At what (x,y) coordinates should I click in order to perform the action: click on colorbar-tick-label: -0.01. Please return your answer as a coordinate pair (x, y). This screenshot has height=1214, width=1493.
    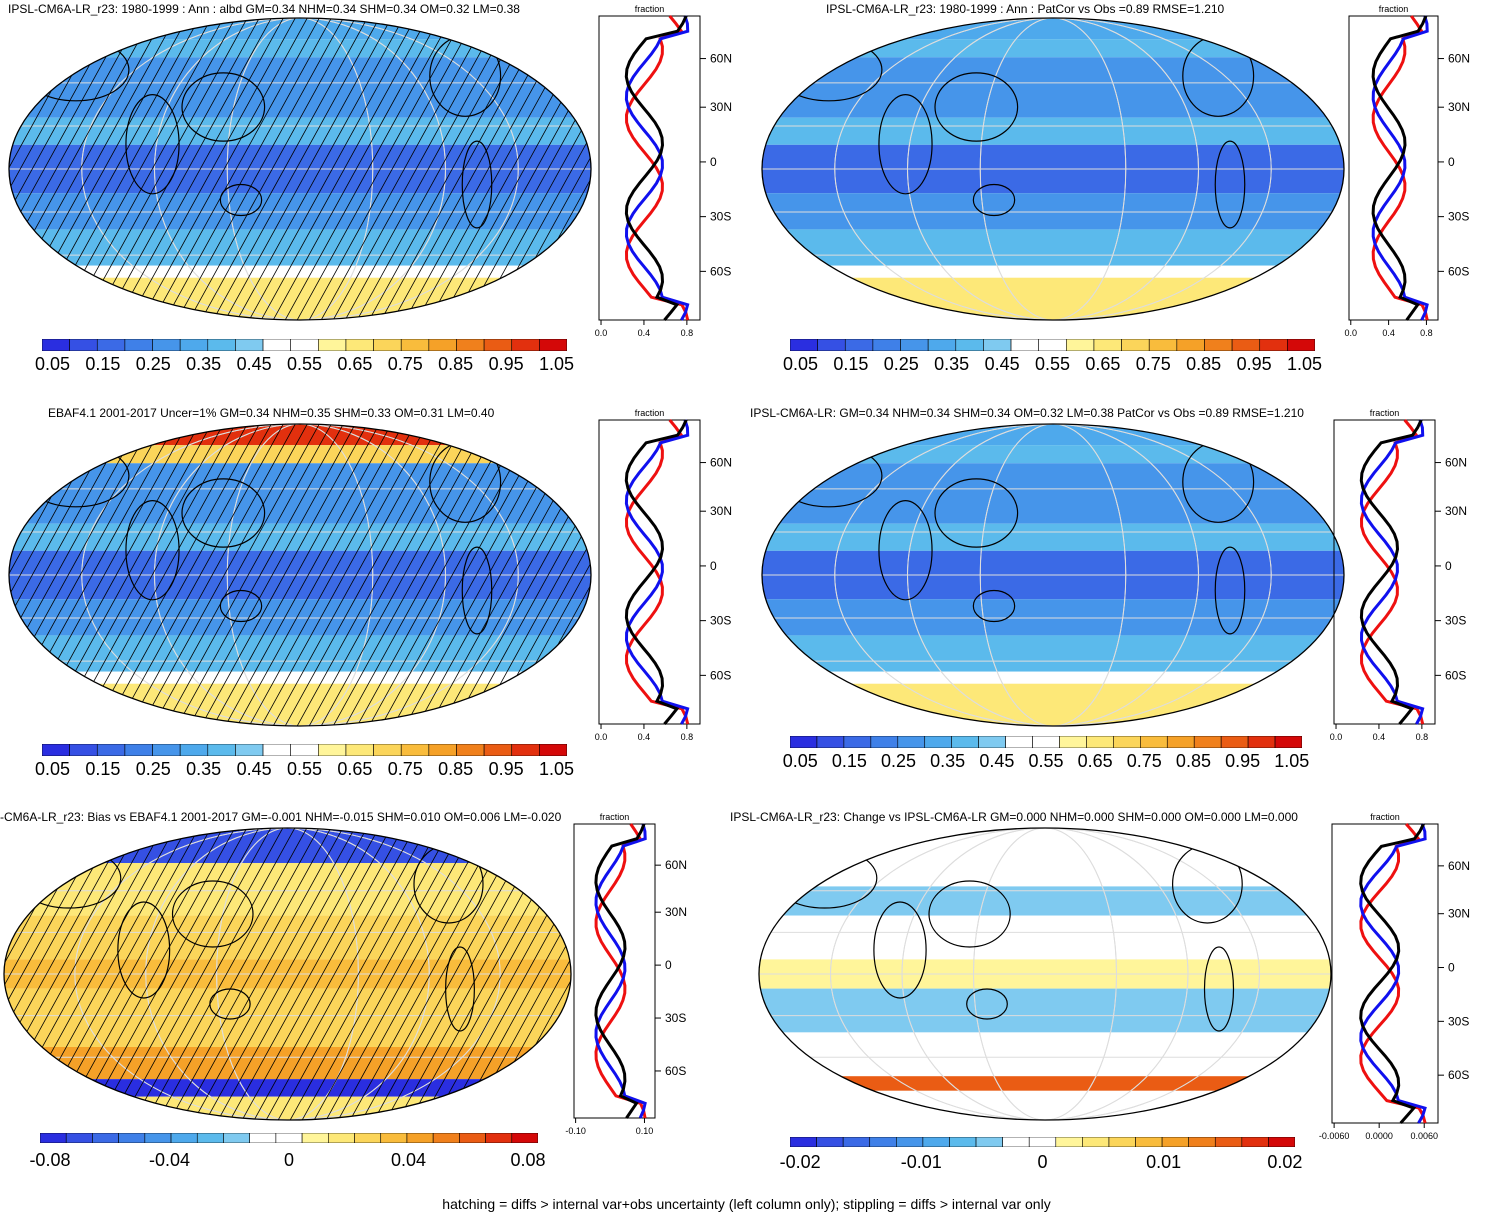
    Looking at the image, I should click on (921, 1162).